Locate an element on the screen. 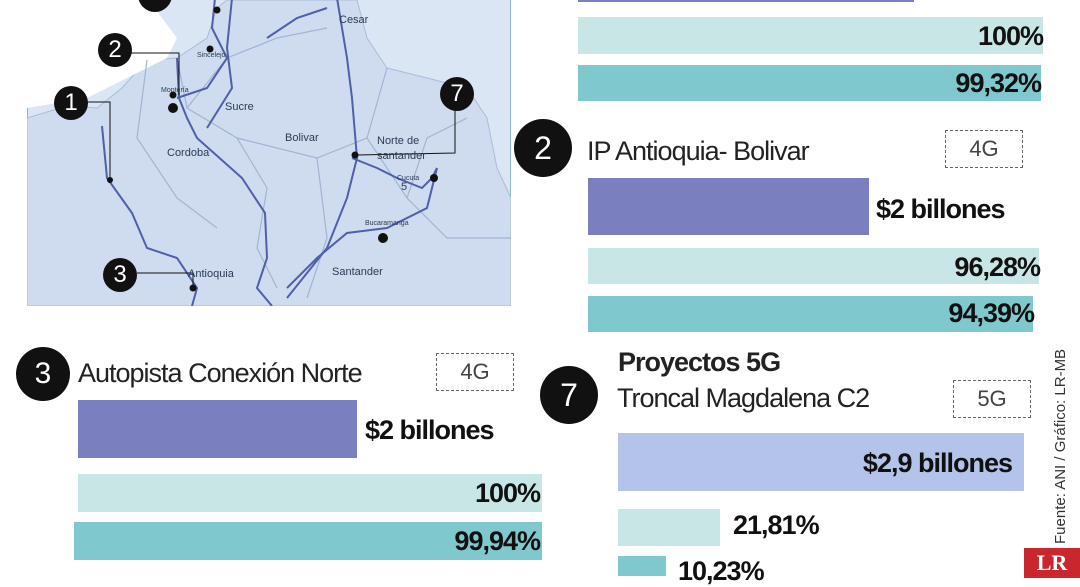  map-label-sucre: Sucre is located at coordinates (239, 107).